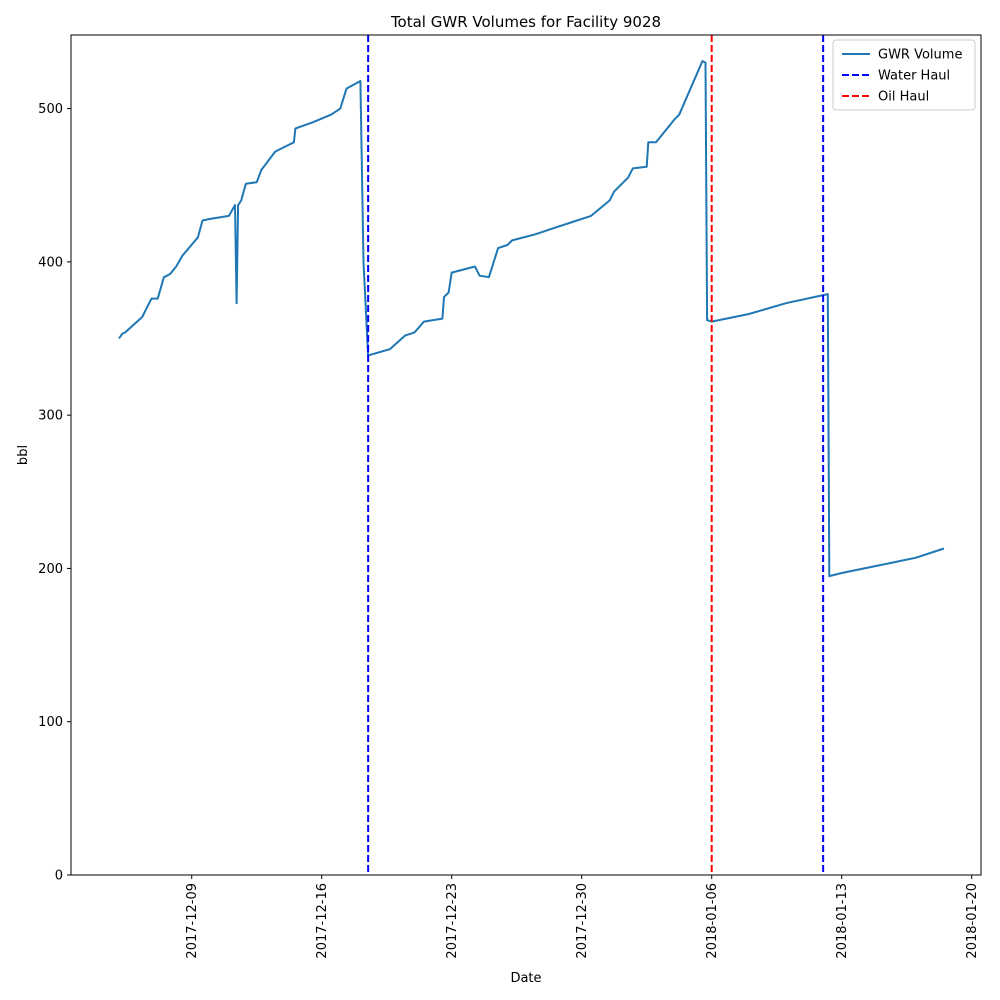 This screenshot has width=1000, height=1000. What do you see at coordinates (50, 569) in the screenshot?
I see `y-tick-label: 200` at bounding box center [50, 569].